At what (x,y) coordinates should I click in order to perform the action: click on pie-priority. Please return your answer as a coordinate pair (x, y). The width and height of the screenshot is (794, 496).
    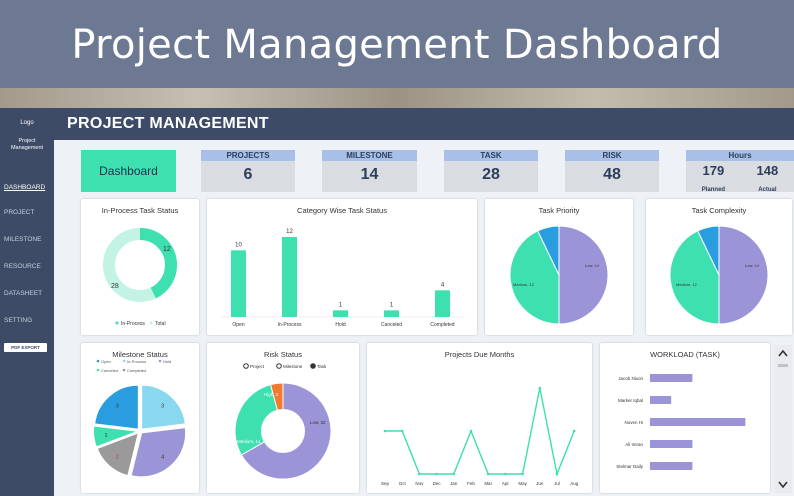
    Looking at the image, I should click on (559, 275).